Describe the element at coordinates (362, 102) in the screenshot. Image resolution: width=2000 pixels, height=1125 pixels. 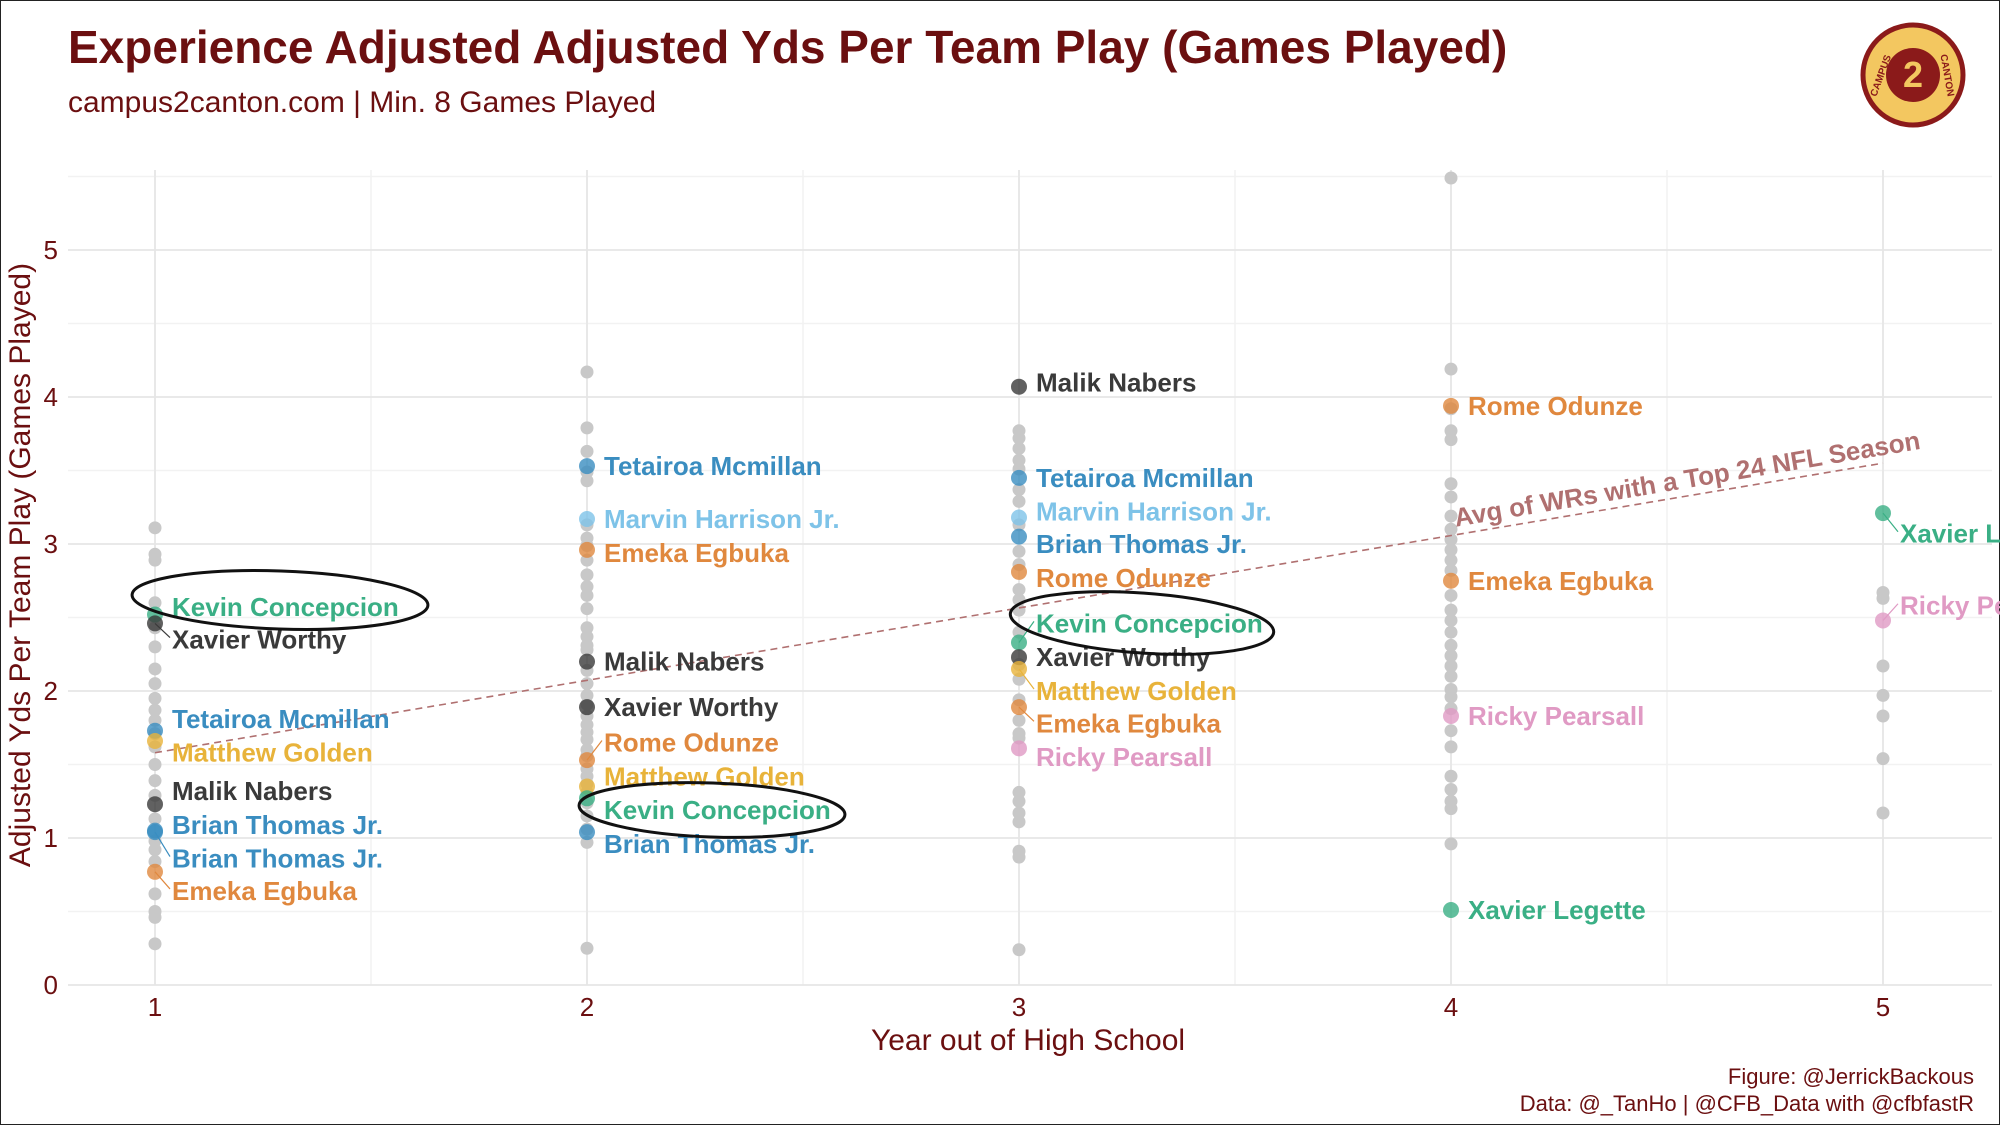
I see `chart-subtitle: campus2canton.com | Min. 8 Games Played` at that location.